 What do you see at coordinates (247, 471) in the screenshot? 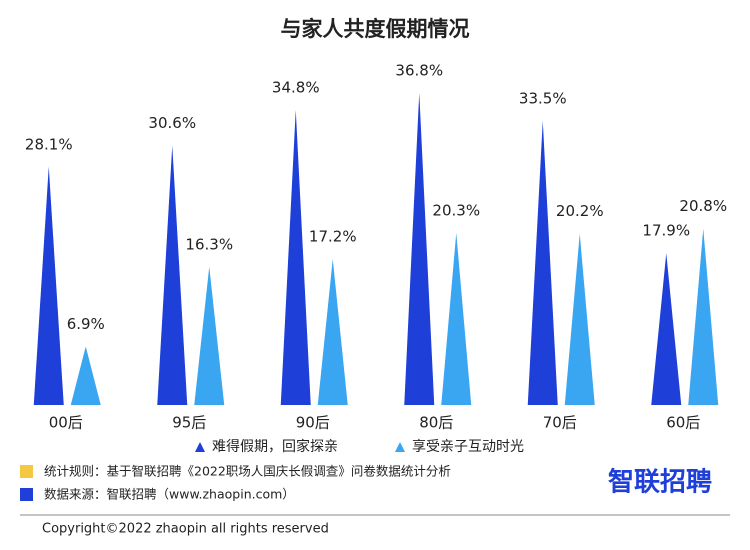
I see `note-text: 统计规则：基于智联招聘《2022职场人国庆长假调查》问卷数据统计分析` at bounding box center [247, 471].